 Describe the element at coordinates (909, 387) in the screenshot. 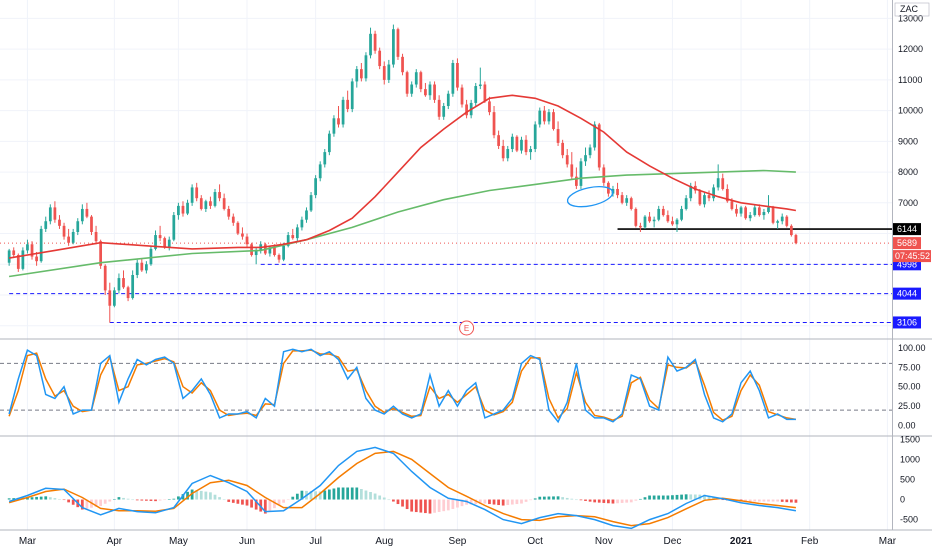

I see `stoch-tick-label: 50.00` at that location.